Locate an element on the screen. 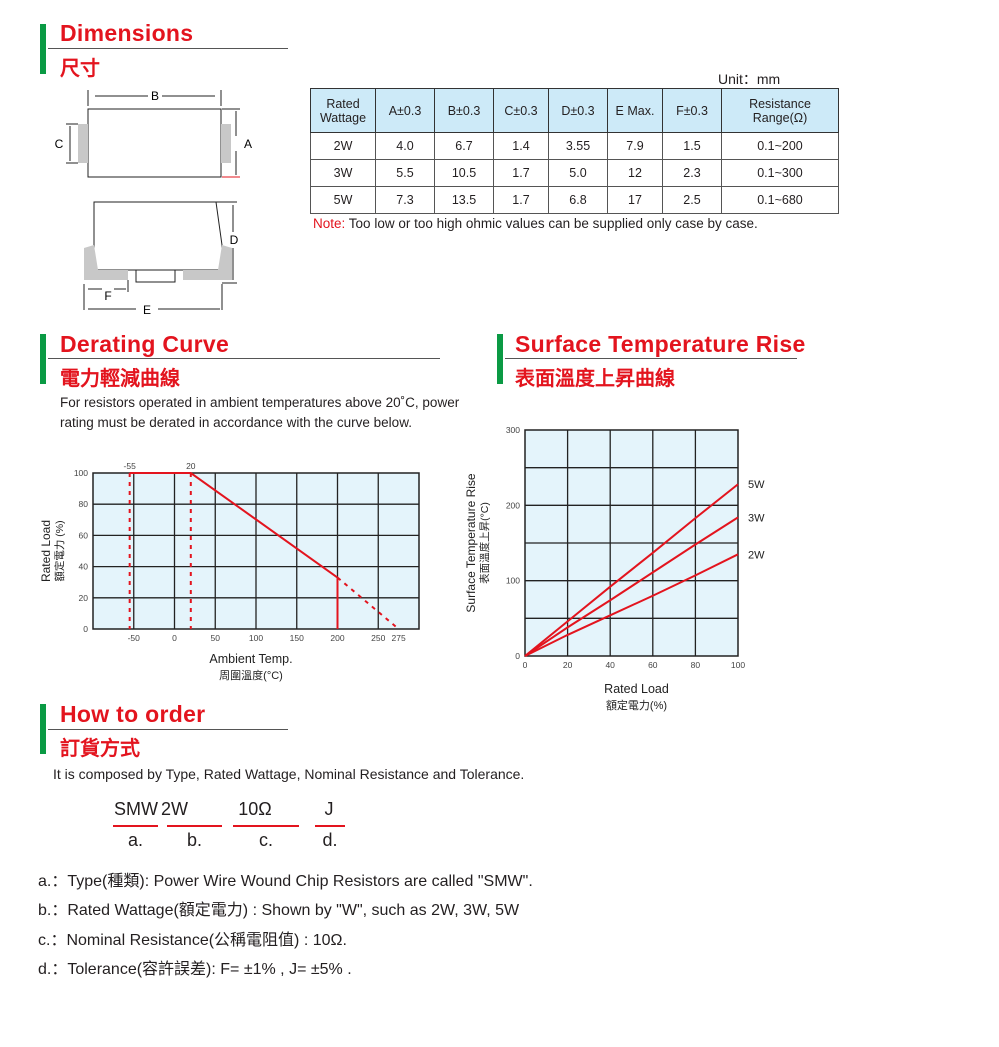 This screenshot has width=999, height=1047. dim-label-b: B is located at coordinates (155, 96).